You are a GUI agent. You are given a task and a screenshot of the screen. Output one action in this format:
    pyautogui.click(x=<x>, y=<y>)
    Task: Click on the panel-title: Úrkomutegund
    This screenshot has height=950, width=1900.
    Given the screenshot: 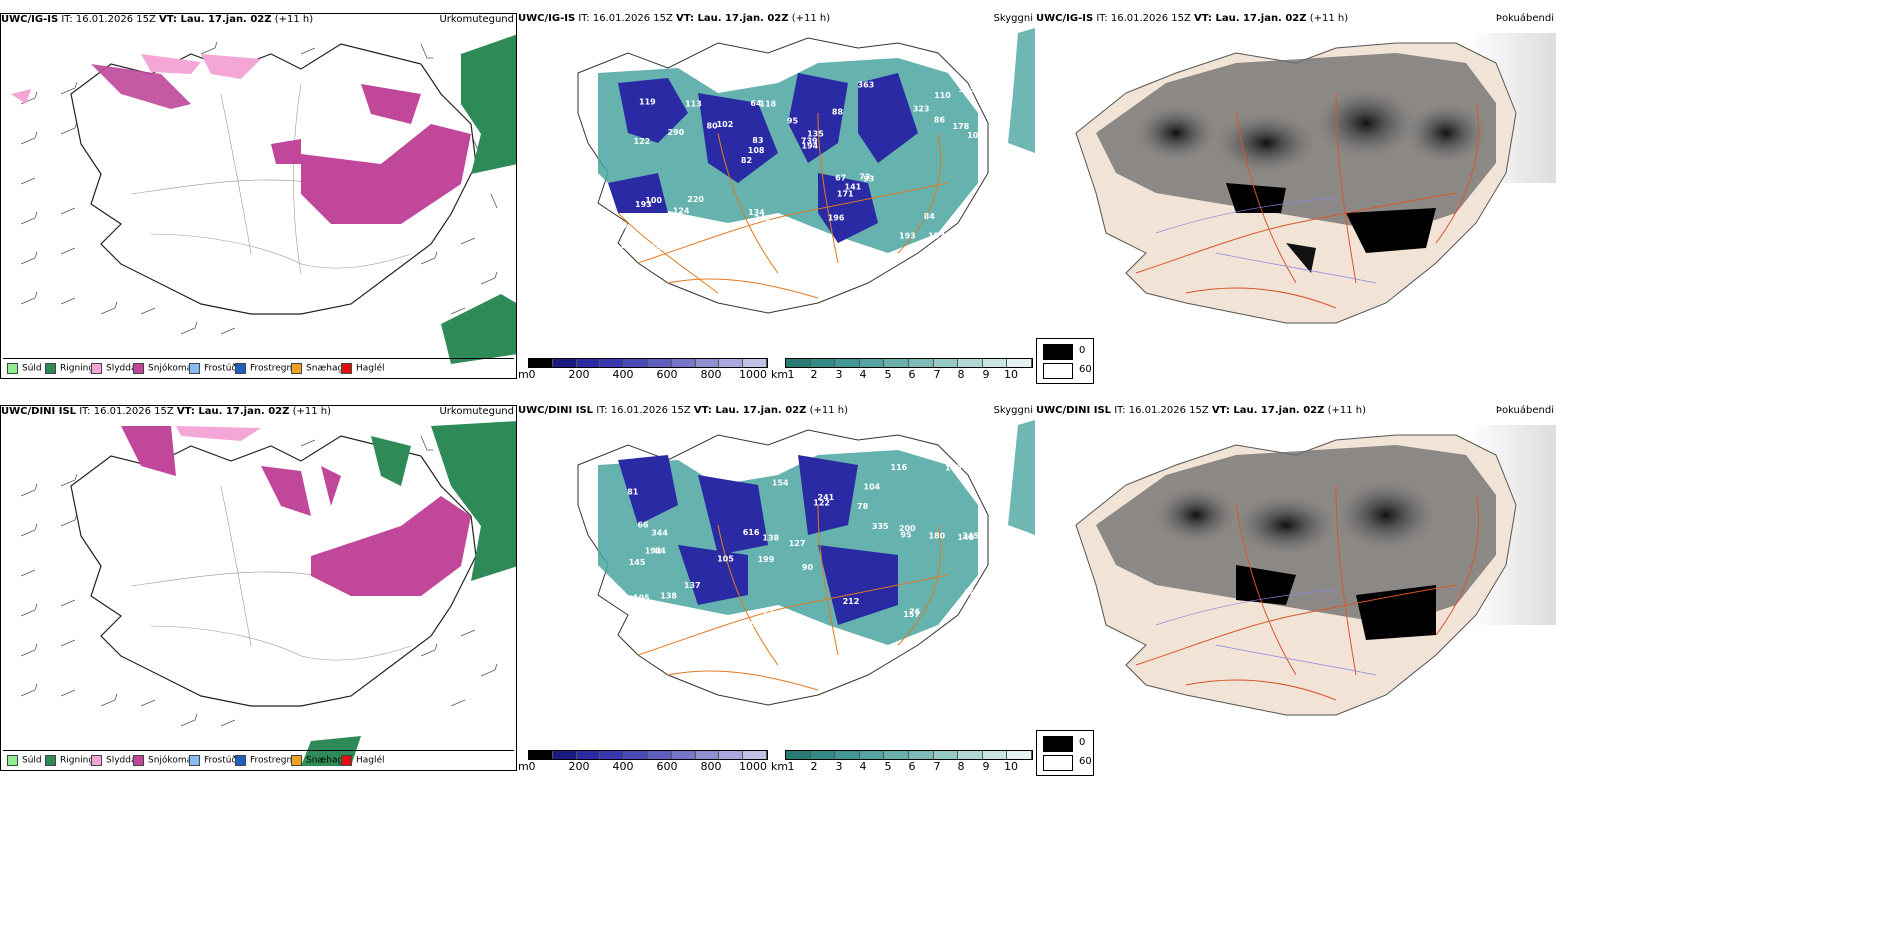 What is the action you would take?
    pyautogui.click(x=476, y=19)
    